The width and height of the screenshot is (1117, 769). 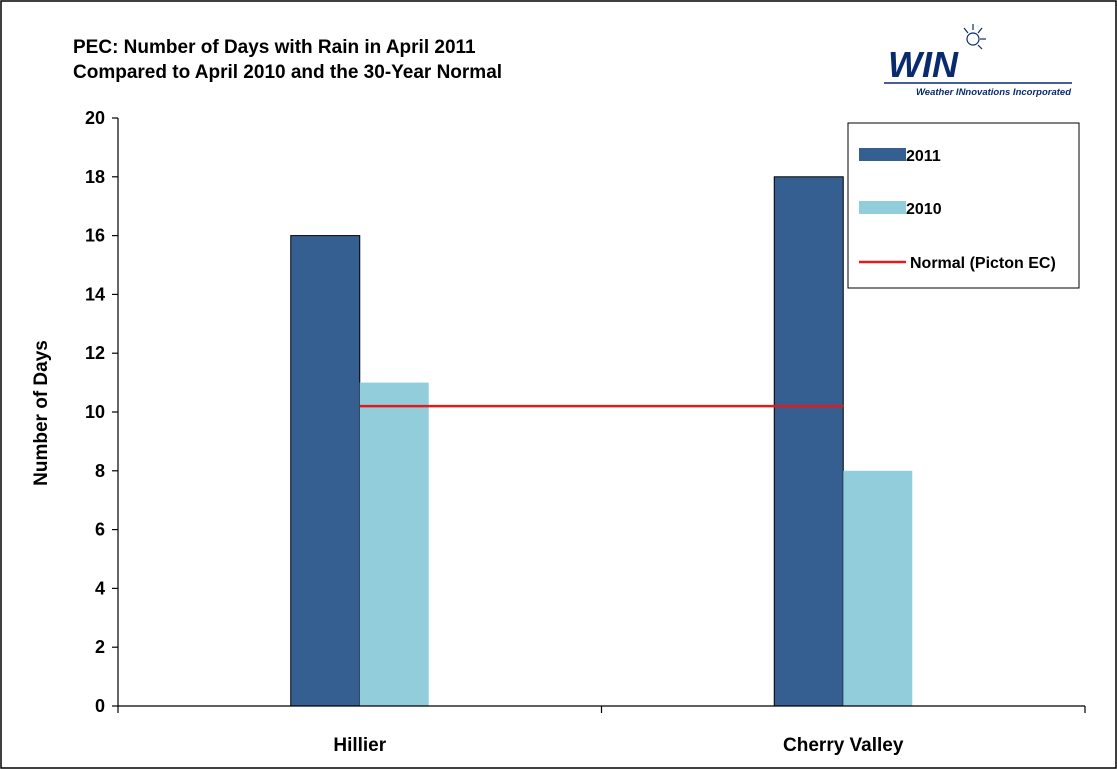 I want to click on y-tick-label-16: 16, so click(x=95, y=236).